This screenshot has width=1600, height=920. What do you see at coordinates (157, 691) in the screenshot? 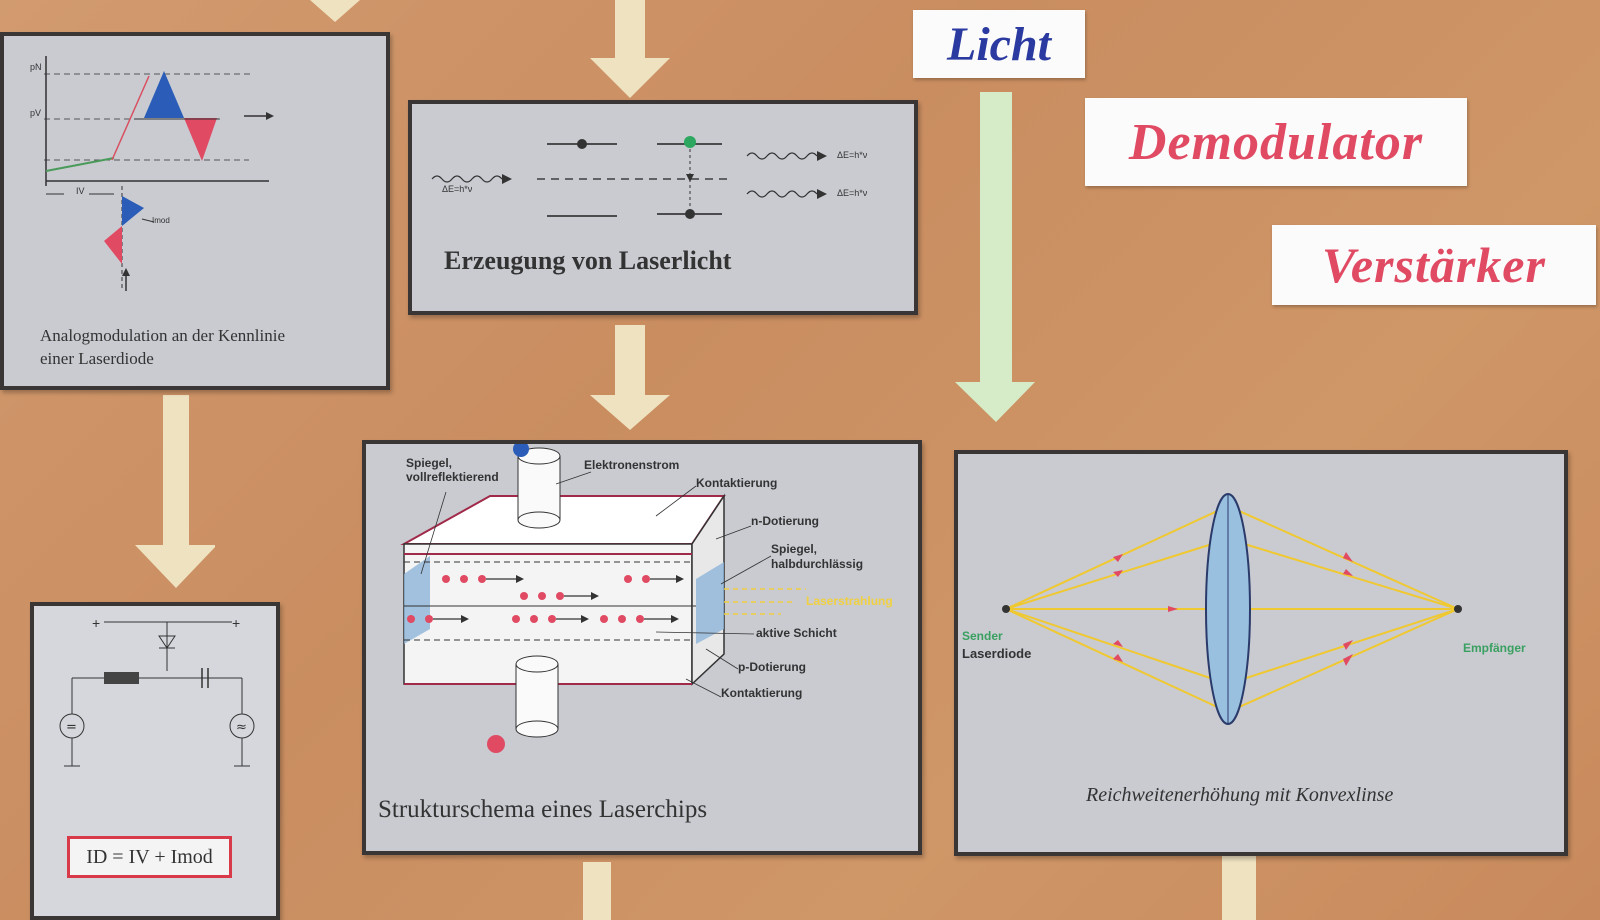
I see `circuit-diagram: + + = ≈` at bounding box center [157, 691].